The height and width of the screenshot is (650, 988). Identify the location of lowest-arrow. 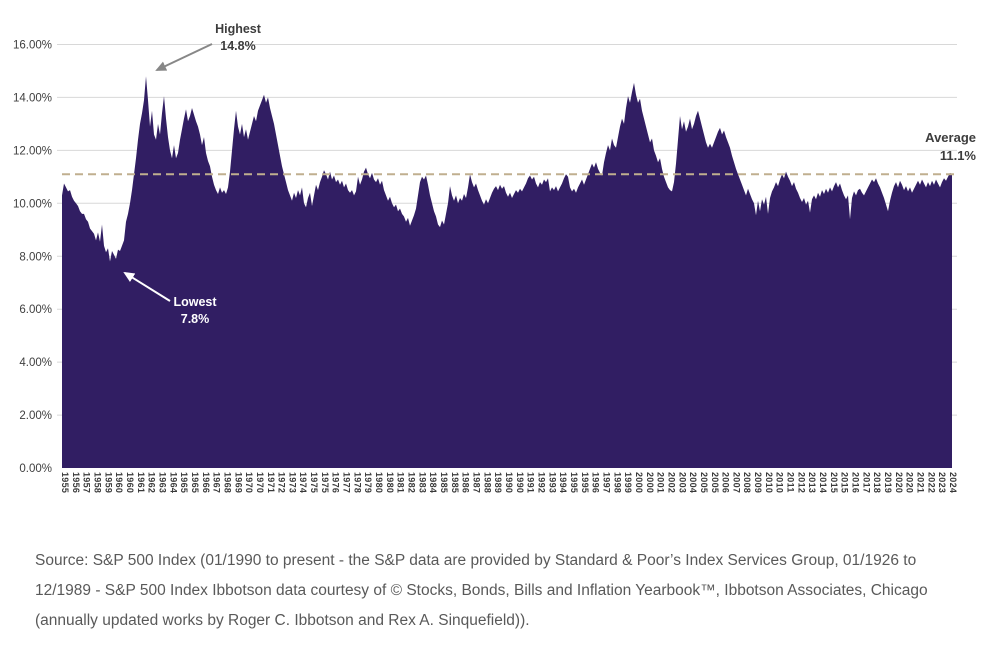
(147, 286).